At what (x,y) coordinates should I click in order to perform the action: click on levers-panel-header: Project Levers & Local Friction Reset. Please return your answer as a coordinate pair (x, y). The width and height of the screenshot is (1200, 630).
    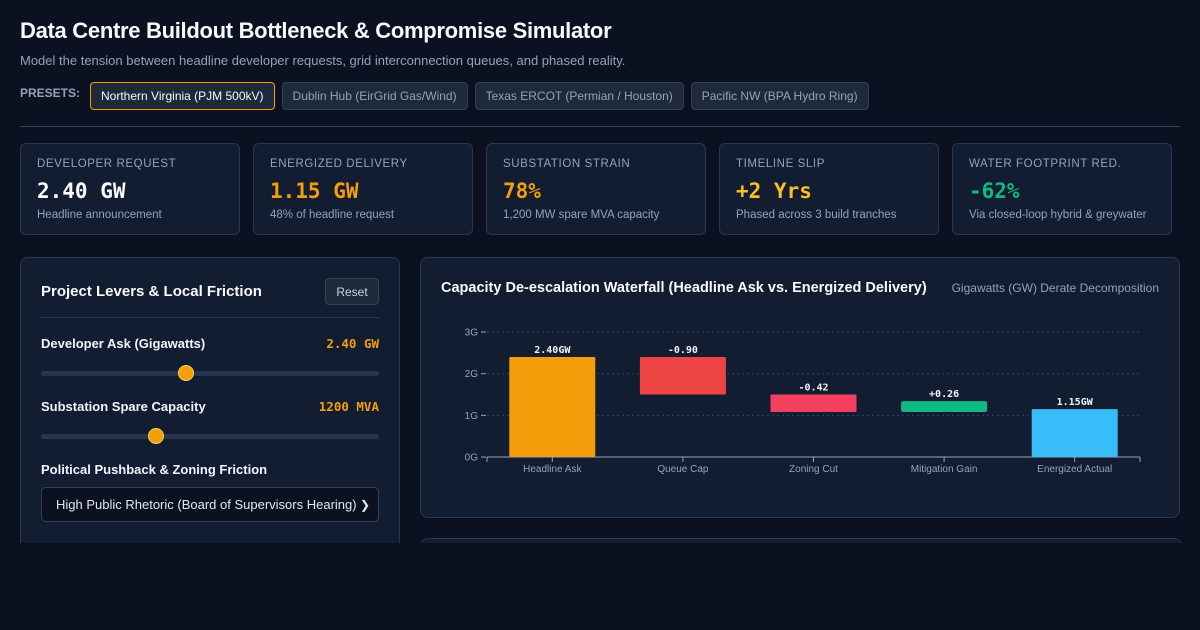
    Looking at the image, I should click on (210, 298).